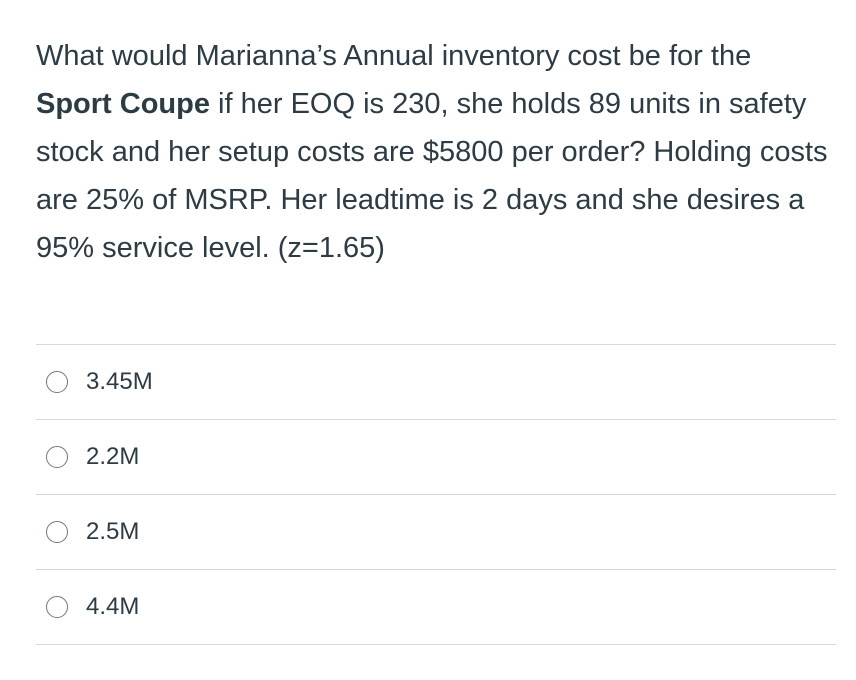 The height and width of the screenshot is (680, 856). I want to click on answer-option-4: 4.4M, so click(436, 607).